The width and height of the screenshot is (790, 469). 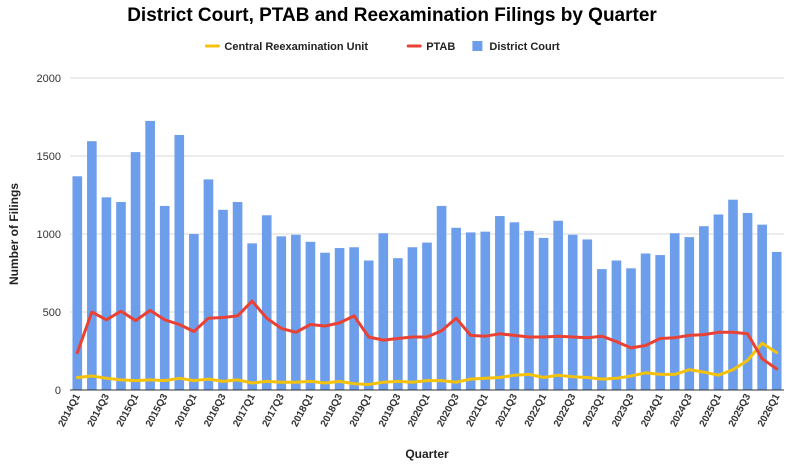 What do you see at coordinates (14, 234) in the screenshot?
I see `y-axis-label: Number of Filings` at bounding box center [14, 234].